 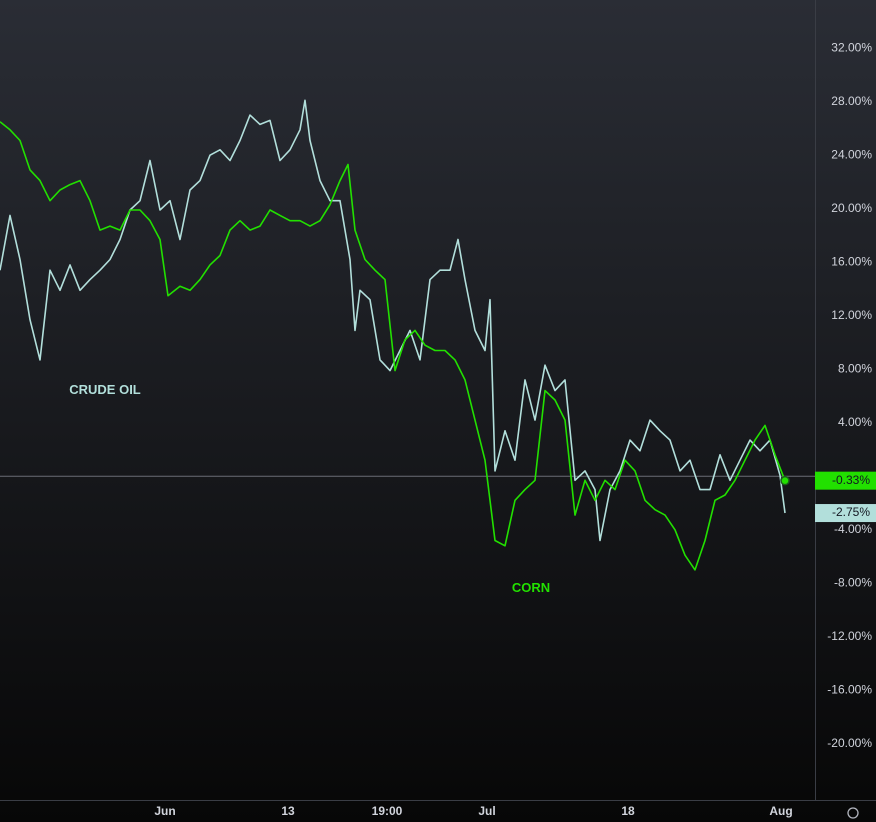 What do you see at coordinates (164, 811) in the screenshot?
I see `x-tick-label: Jun` at bounding box center [164, 811].